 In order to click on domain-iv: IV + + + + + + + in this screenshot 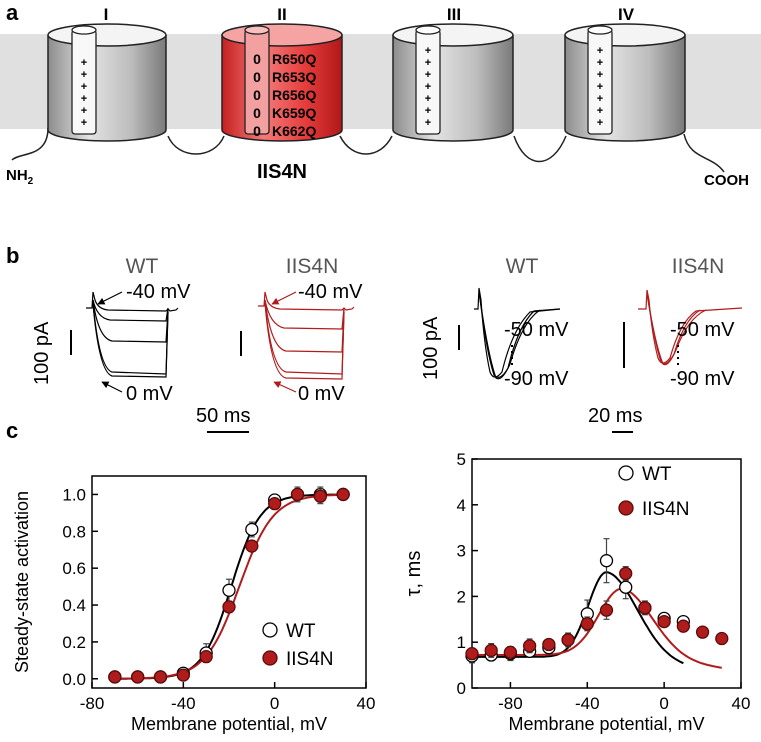, I will do `click(625, 73)`.